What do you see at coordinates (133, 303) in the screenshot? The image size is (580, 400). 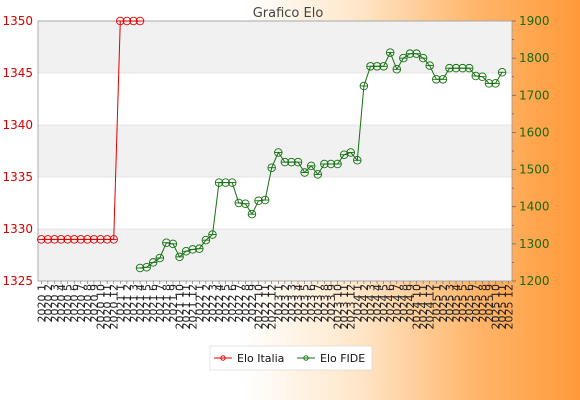 I see `x-tick-label: 2021 3` at bounding box center [133, 303].